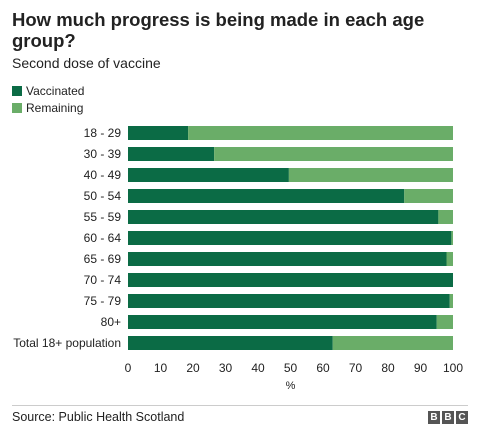  What do you see at coordinates (291, 368) in the screenshot?
I see `x-tick-label: 50` at bounding box center [291, 368].